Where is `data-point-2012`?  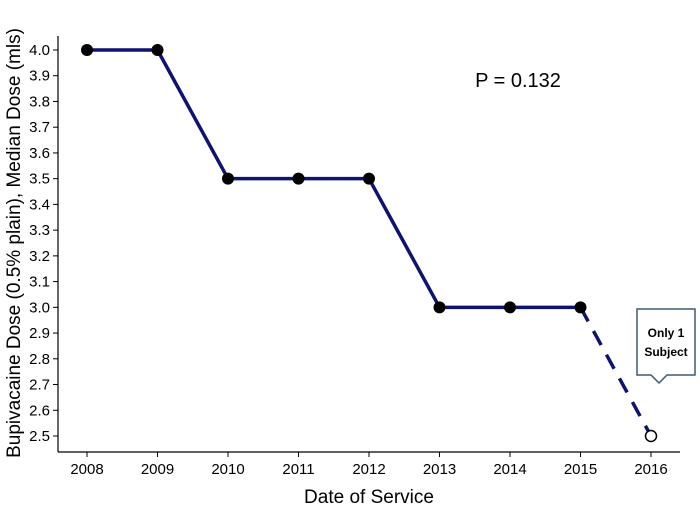 data-point-2012 is located at coordinates (369, 178).